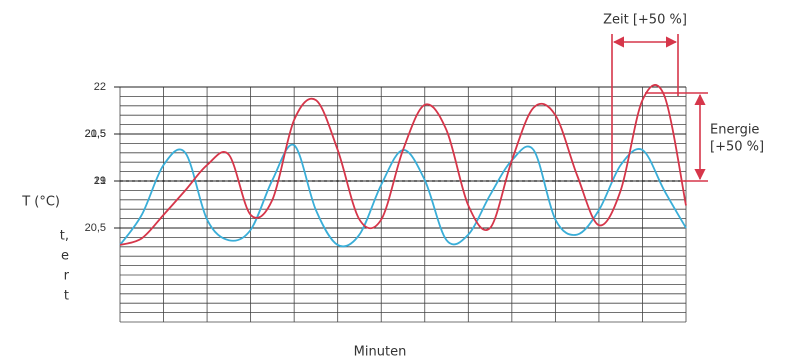 The image size is (794, 362). What do you see at coordinates (40, 202) in the screenshot?
I see `y-axis-label: T (°C)` at bounding box center [40, 202].